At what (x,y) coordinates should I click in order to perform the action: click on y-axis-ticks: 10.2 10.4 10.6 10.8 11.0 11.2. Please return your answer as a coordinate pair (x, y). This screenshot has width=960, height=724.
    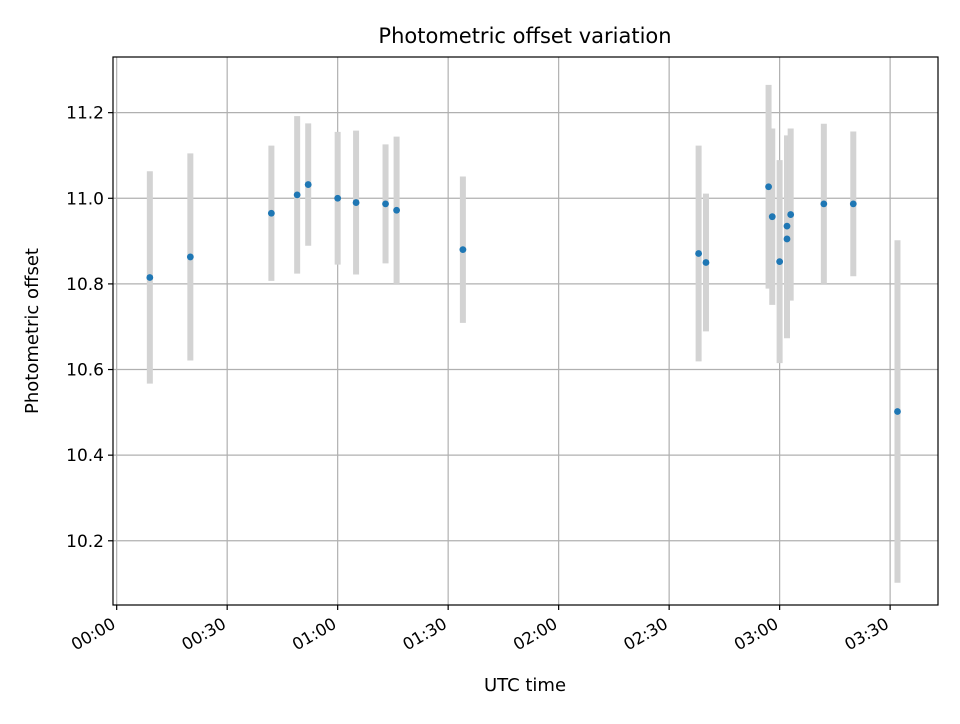
    Looking at the image, I should click on (89, 328).